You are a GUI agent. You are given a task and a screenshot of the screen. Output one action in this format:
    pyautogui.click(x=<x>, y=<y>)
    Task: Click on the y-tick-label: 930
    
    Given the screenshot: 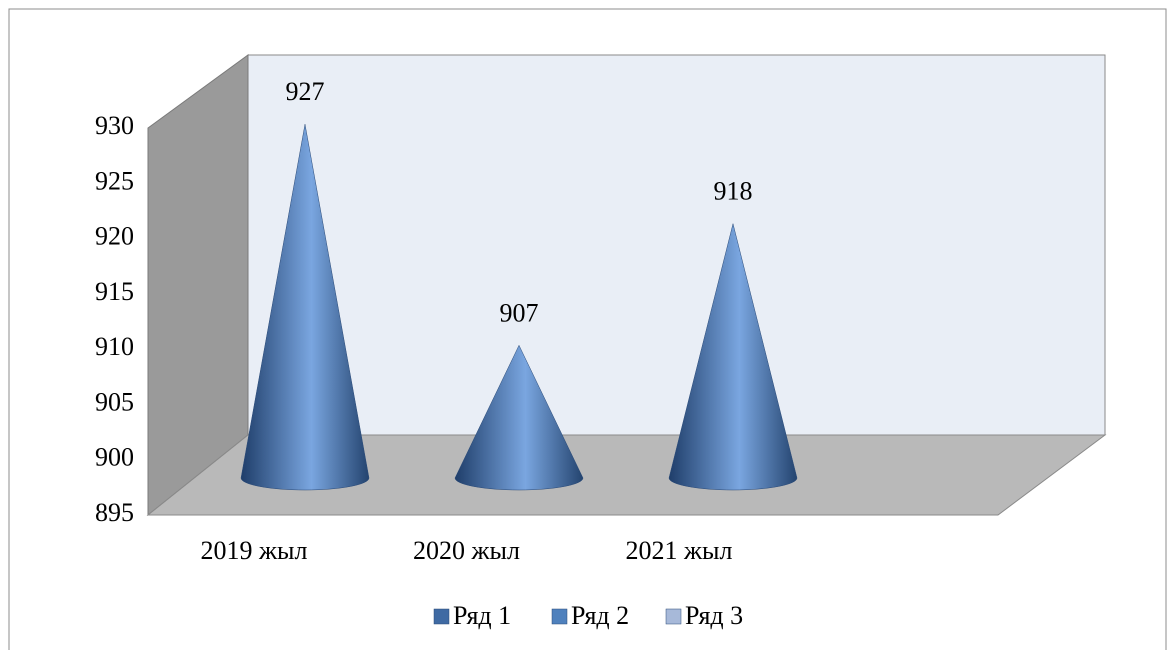 What is the action you would take?
    pyautogui.click(x=114, y=125)
    